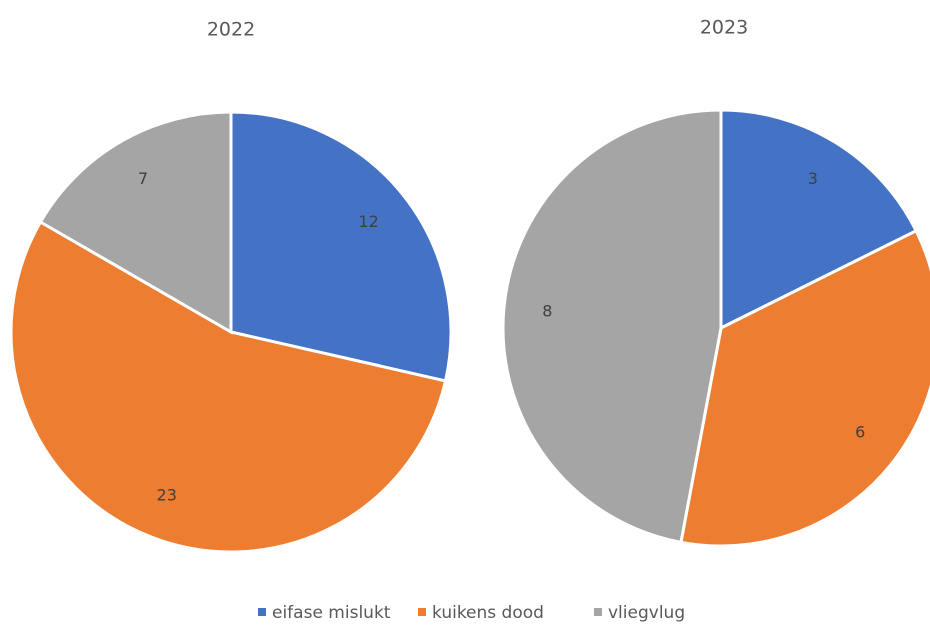 Image resolution: width=930 pixels, height=625 pixels. Describe the element at coordinates (646, 613) in the screenshot. I see `legend-label: vliegvlug` at that location.